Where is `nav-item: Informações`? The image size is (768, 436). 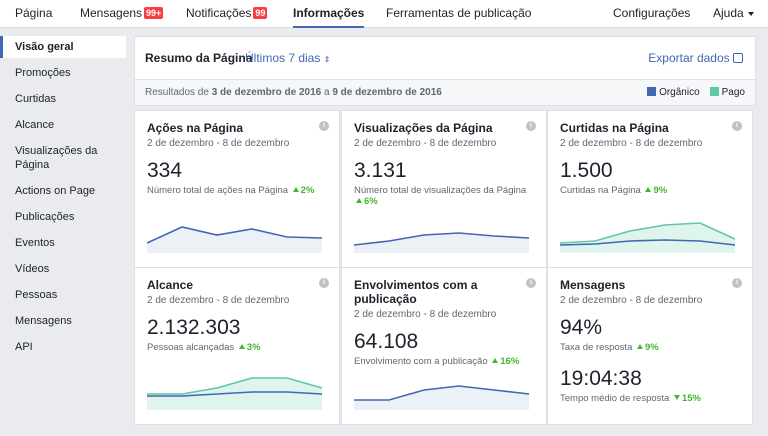 nav-item: Informações is located at coordinates (329, 14).